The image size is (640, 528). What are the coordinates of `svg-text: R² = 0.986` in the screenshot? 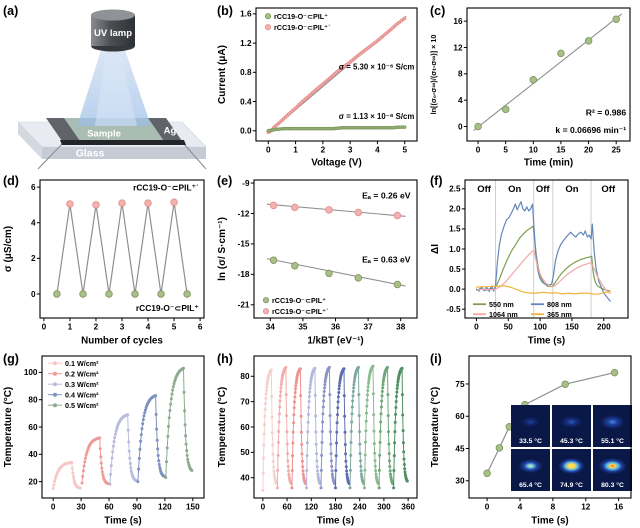 It's located at (606, 112).